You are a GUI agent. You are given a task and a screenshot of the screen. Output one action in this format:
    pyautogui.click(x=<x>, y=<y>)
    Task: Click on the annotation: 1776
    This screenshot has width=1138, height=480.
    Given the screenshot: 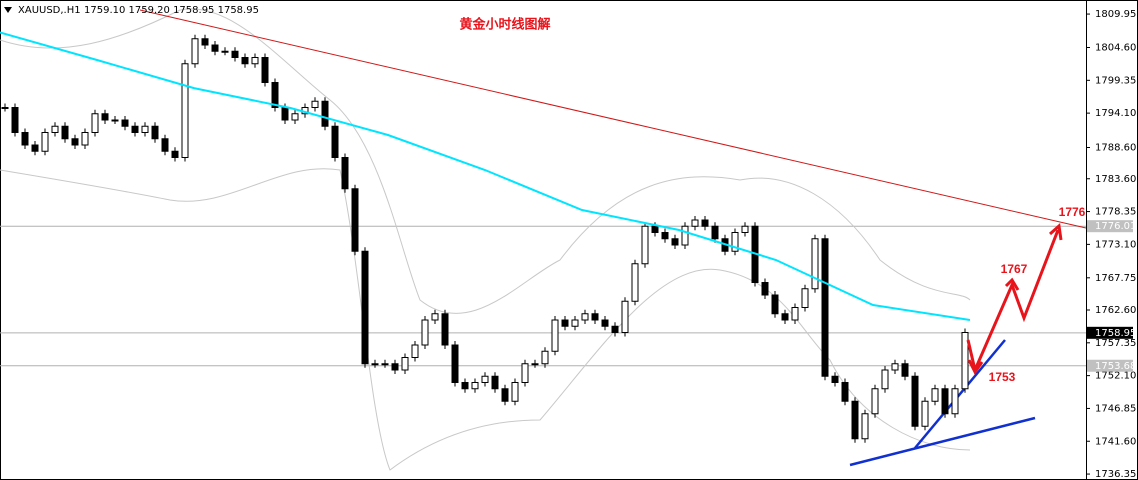 What is the action you would take?
    pyautogui.click(x=1072, y=212)
    